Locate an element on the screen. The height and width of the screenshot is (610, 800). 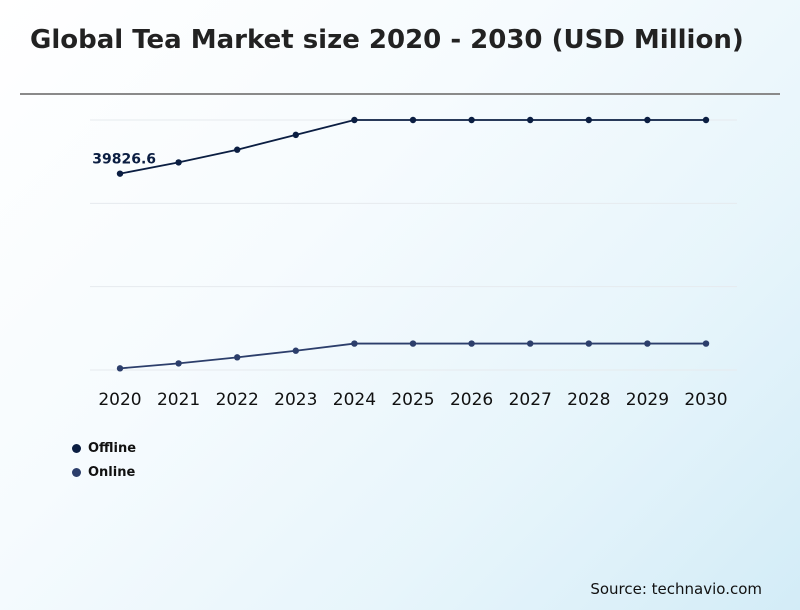
x-tick-label: 2024 is located at coordinates (354, 400).